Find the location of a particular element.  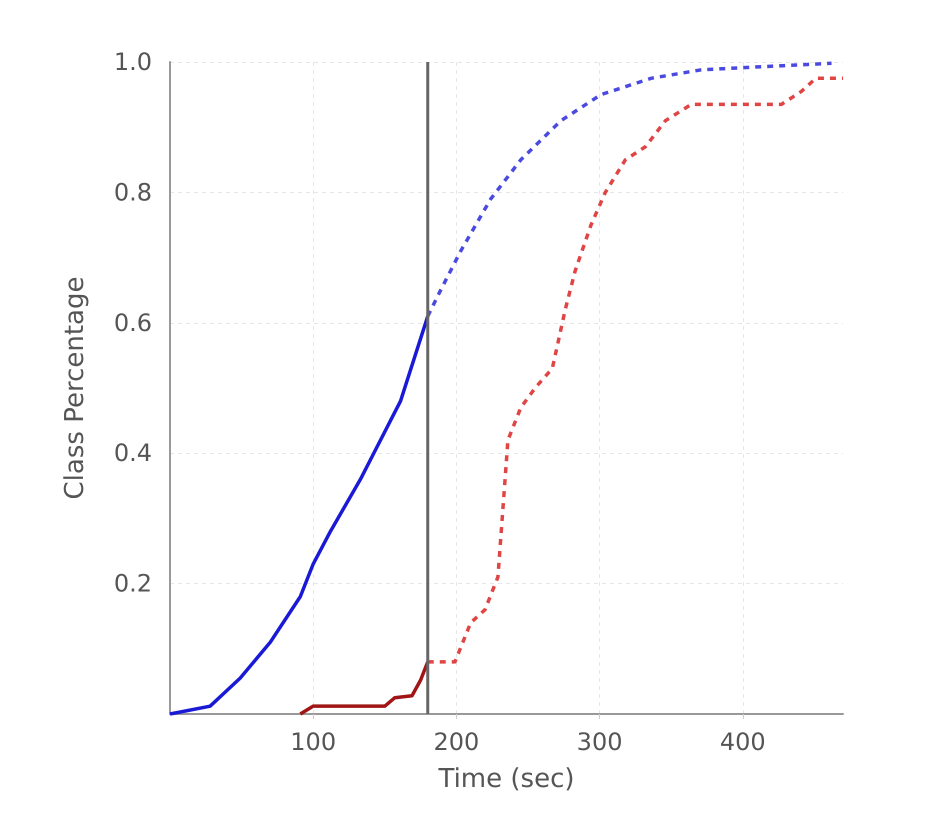

y-tick-label: 1.0 is located at coordinates (133, 62).